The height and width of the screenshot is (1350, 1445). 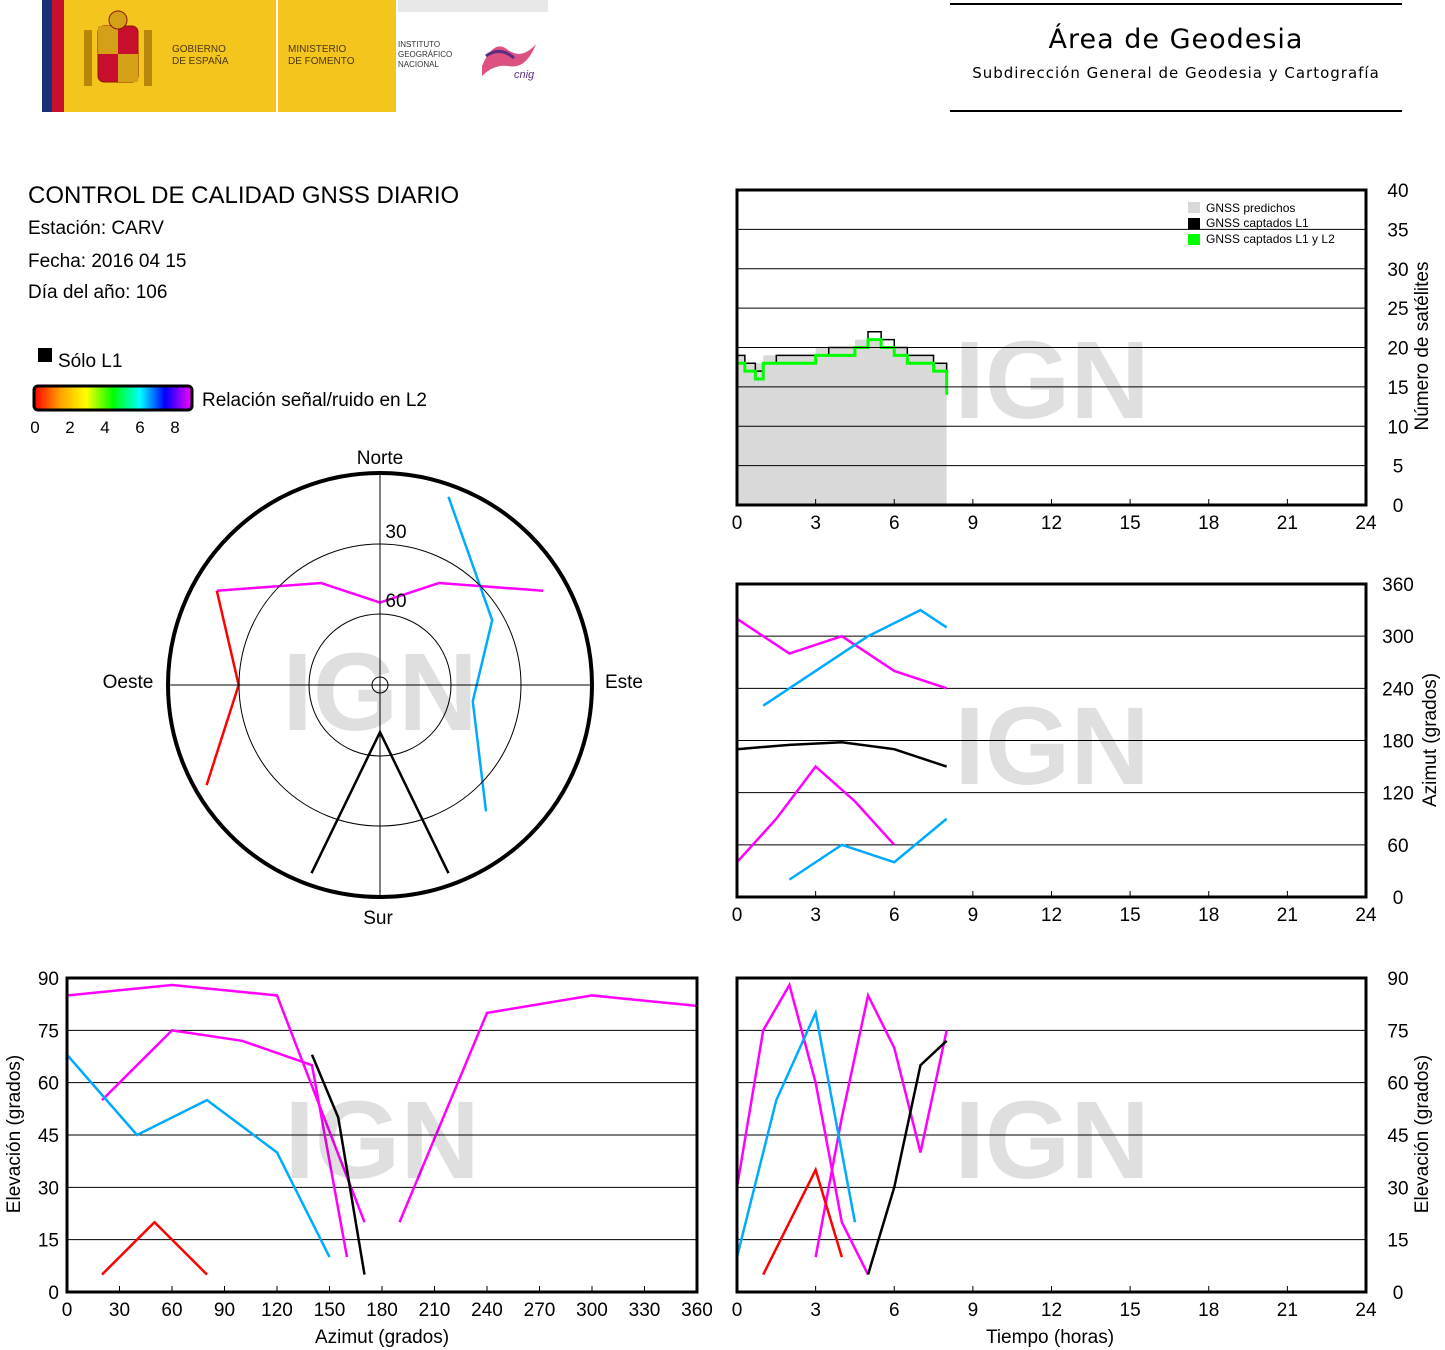 What do you see at coordinates (624, 682) in the screenshot?
I see `east-label: Este` at bounding box center [624, 682].